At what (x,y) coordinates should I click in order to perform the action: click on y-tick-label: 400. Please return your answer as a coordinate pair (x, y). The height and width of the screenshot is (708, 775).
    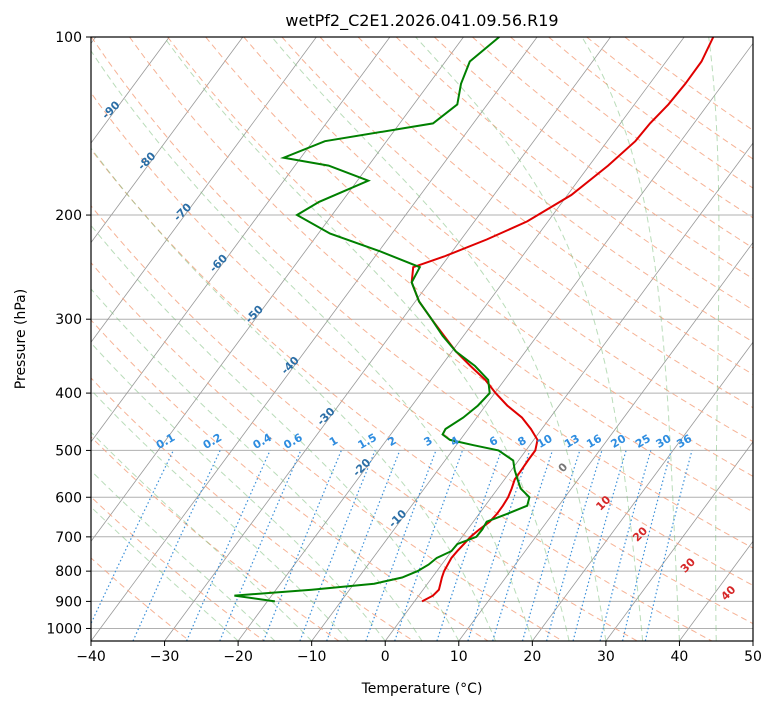
    Looking at the image, I should click on (68, 394).